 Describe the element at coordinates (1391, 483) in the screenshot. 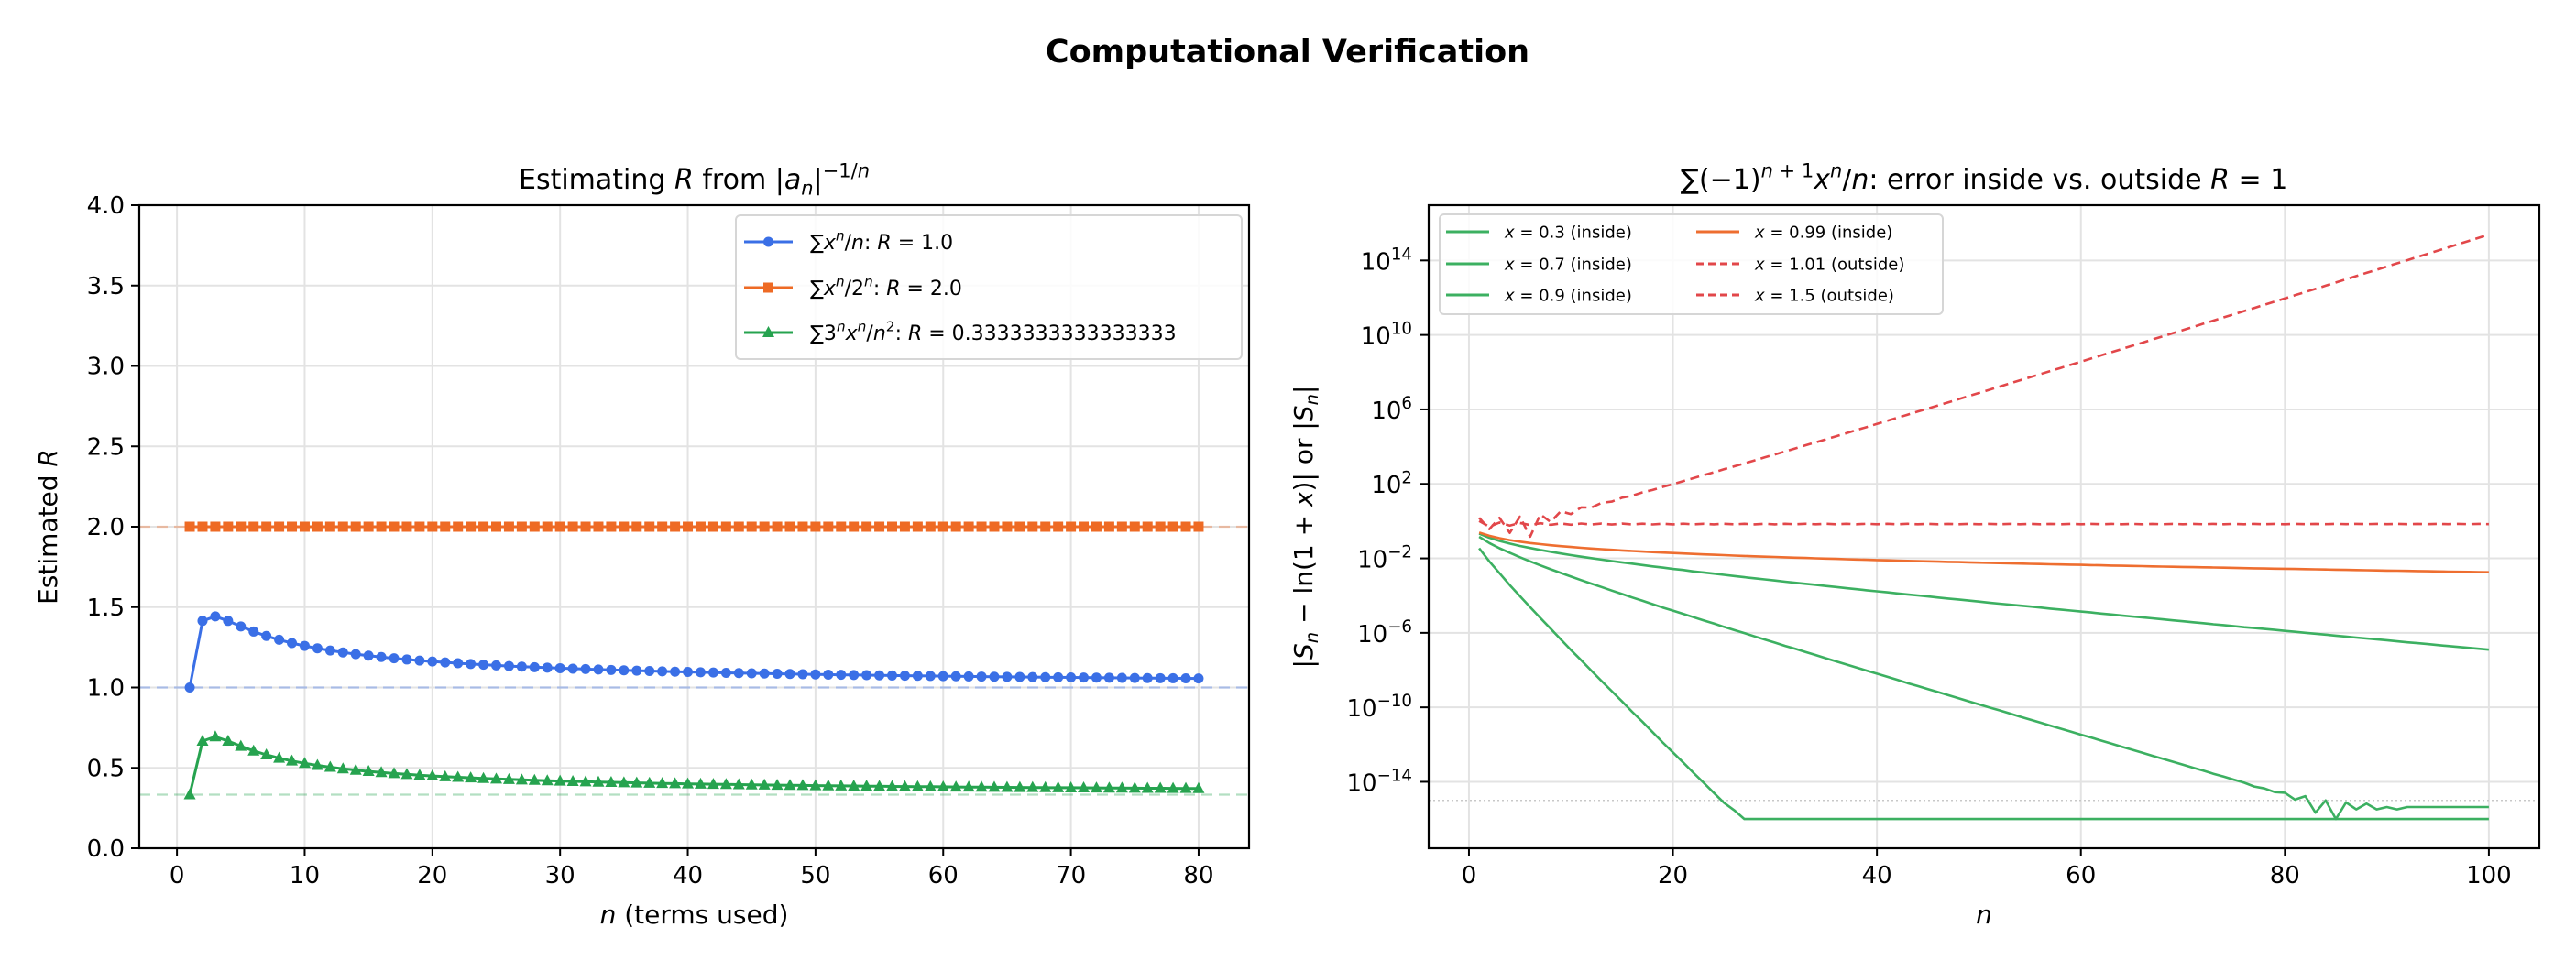

I see `y-tick-label: 10²` at that location.